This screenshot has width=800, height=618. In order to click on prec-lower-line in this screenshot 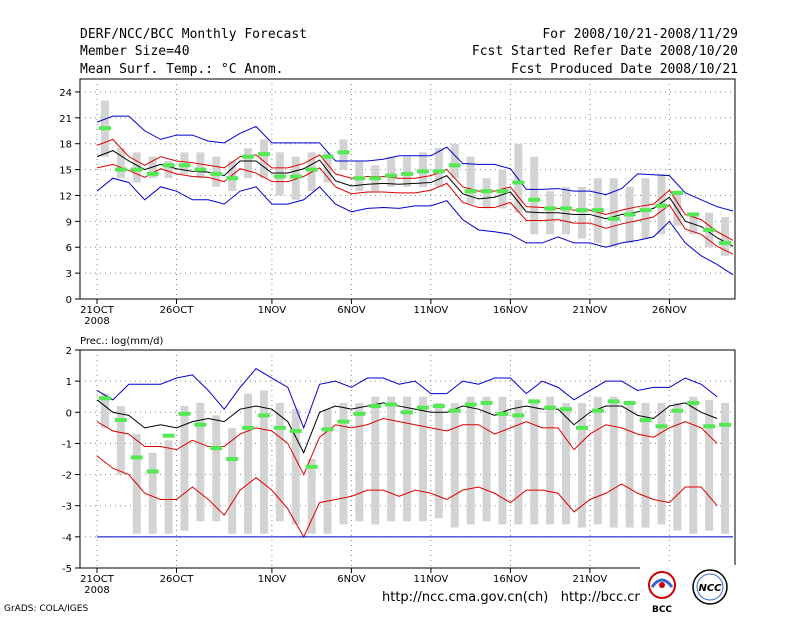, I will do `click(407, 496)`.